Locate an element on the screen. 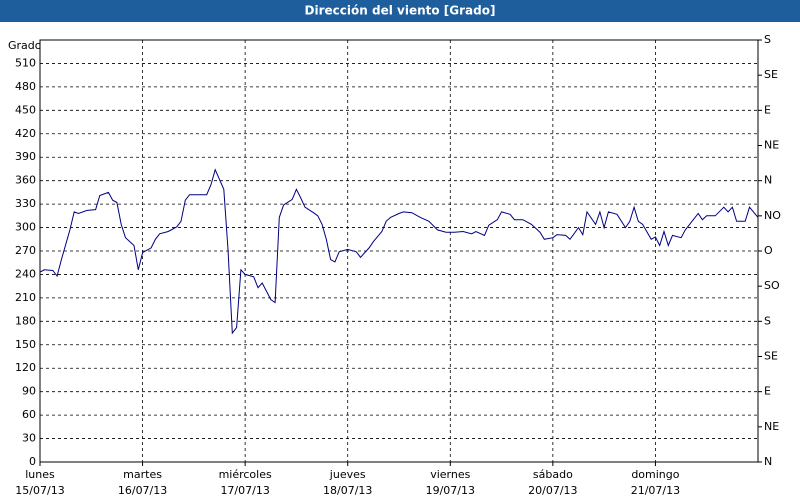 The image size is (800, 504). x-tick-date: 21/07/13 is located at coordinates (655, 490).